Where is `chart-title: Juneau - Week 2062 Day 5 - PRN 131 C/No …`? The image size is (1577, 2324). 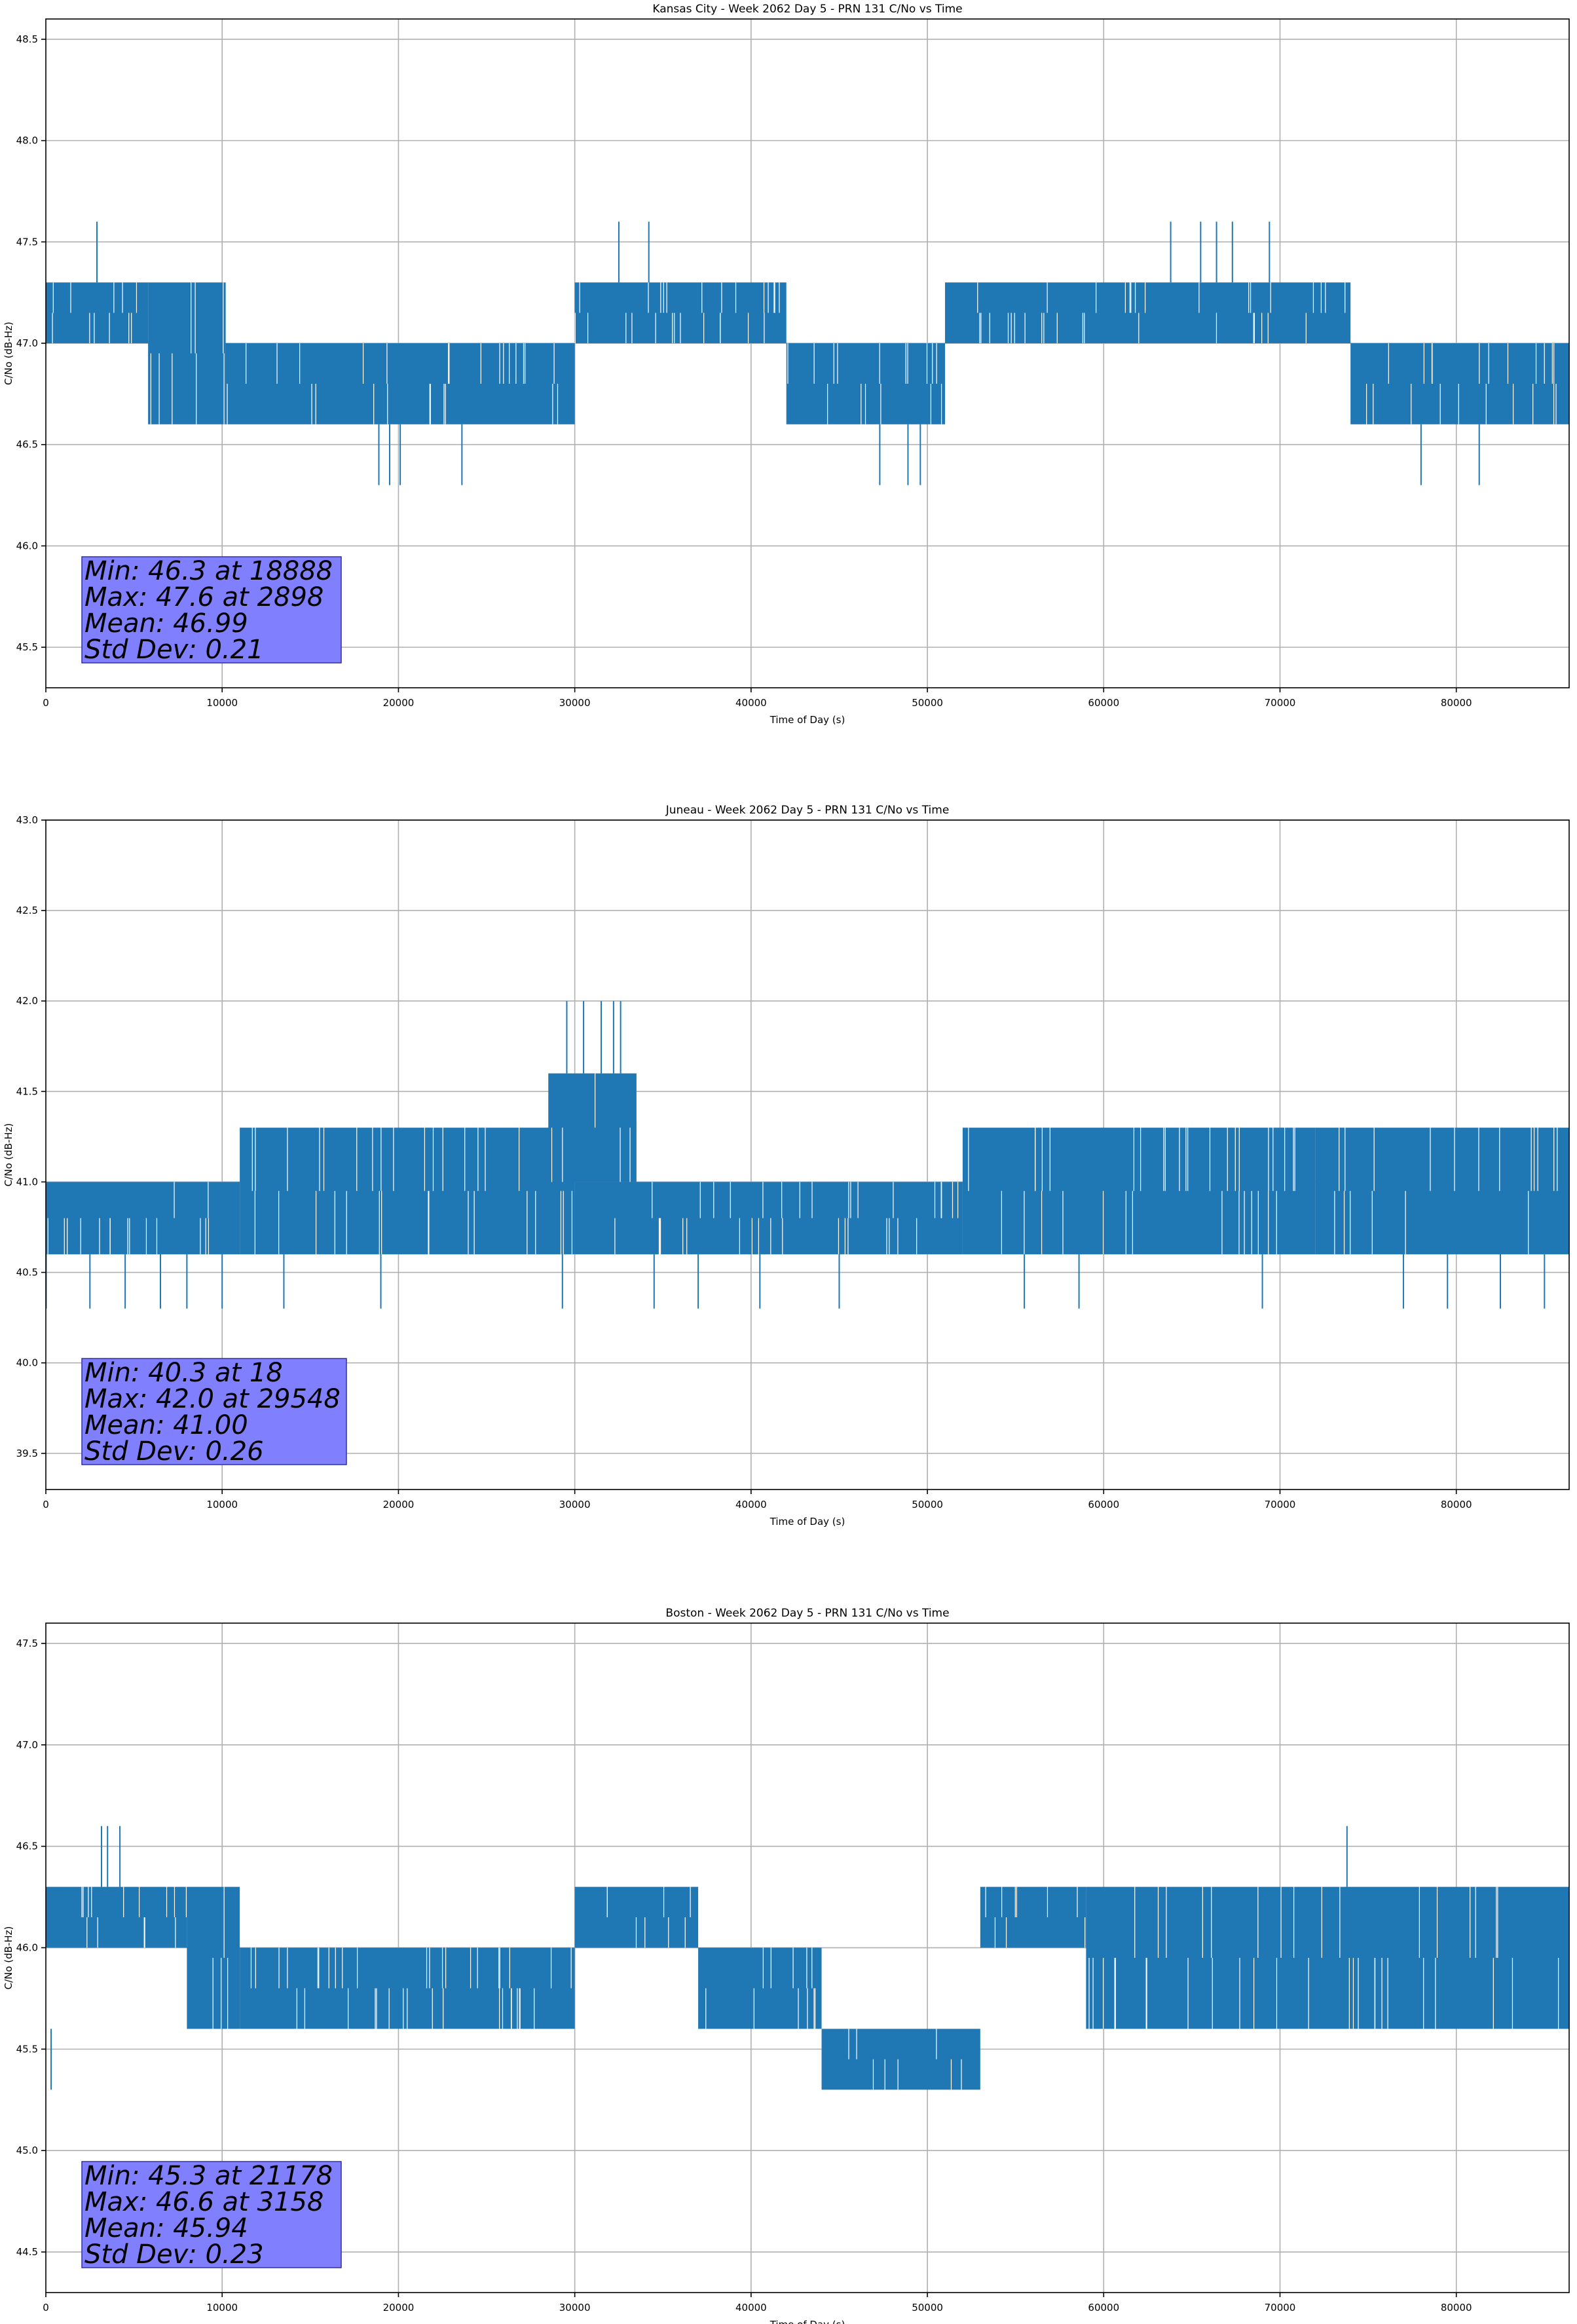
chart-title: Juneau - Week 2062 Day 5 - PRN 131 C/No … is located at coordinates (807, 810).